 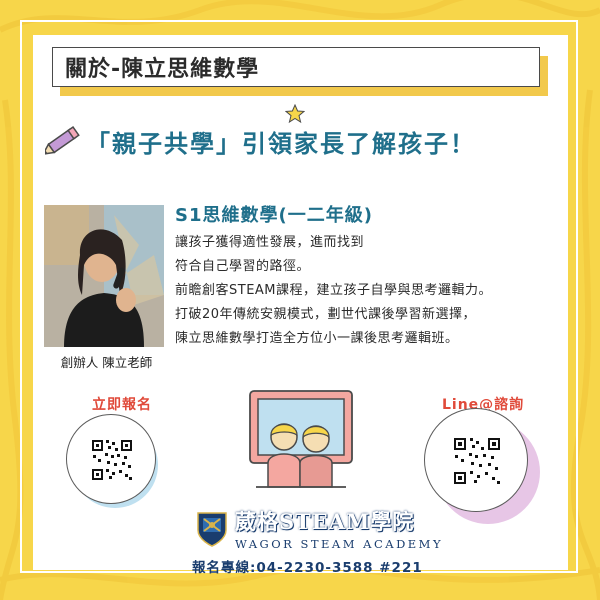 I want to click on academy-crest-icon, so click(x=212, y=529).